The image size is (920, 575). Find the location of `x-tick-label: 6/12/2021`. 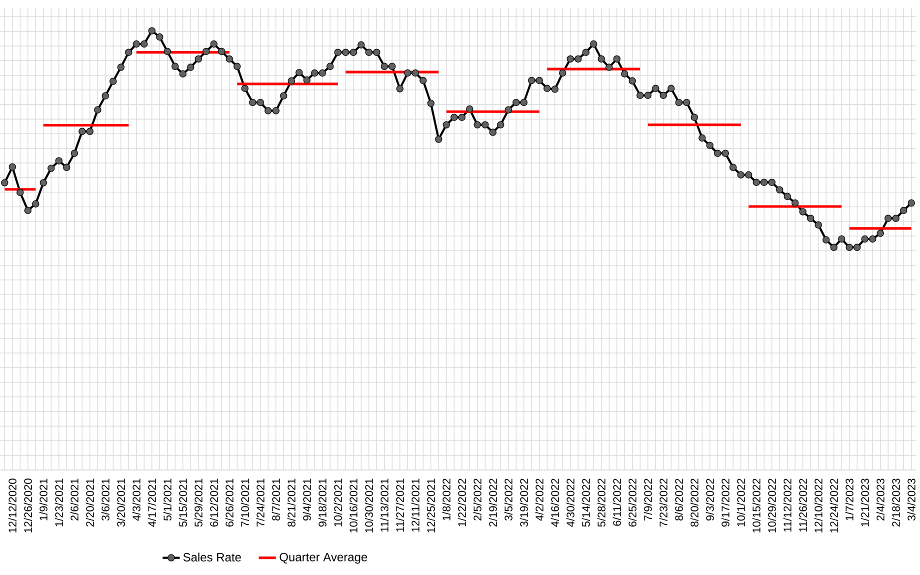

x-tick-label: 6/12/2021 is located at coordinates (214, 502).